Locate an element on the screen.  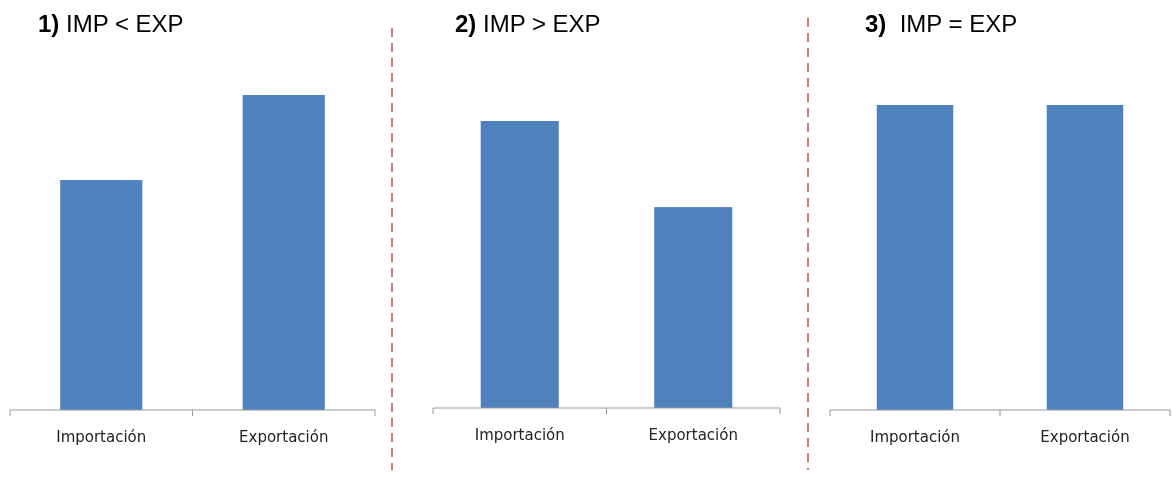
chart-title: 1) IMP < EXP is located at coordinates (111, 23).